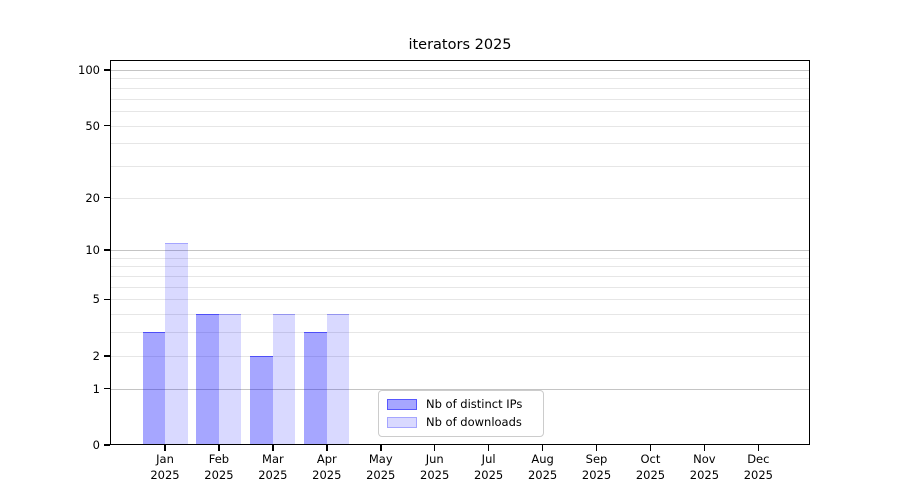 Image resolution: width=900 pixels, height=500 pixels. What do you see at coordinates (474, 404) in the screenshot?
I see `legend-label: Nb of distinct IPs` at bounding box center [474, 404].